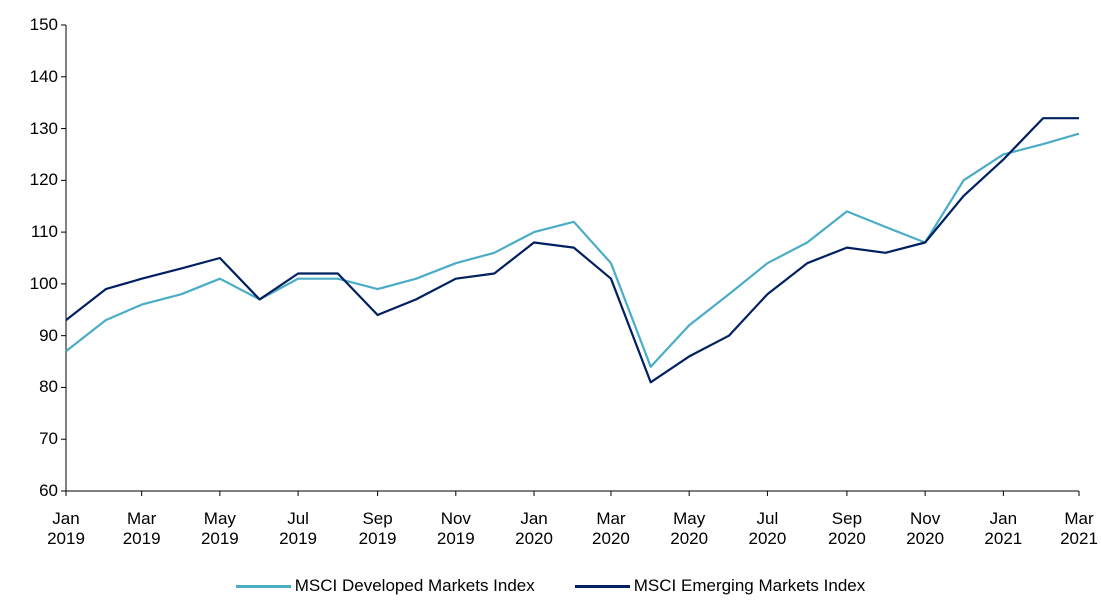 The width and height of the screenshot is (1101, 601). What do you see at coordinates (48, 335) in the screenshot?
I see `y-tick-label: 90` at bounding box center [48, 335].